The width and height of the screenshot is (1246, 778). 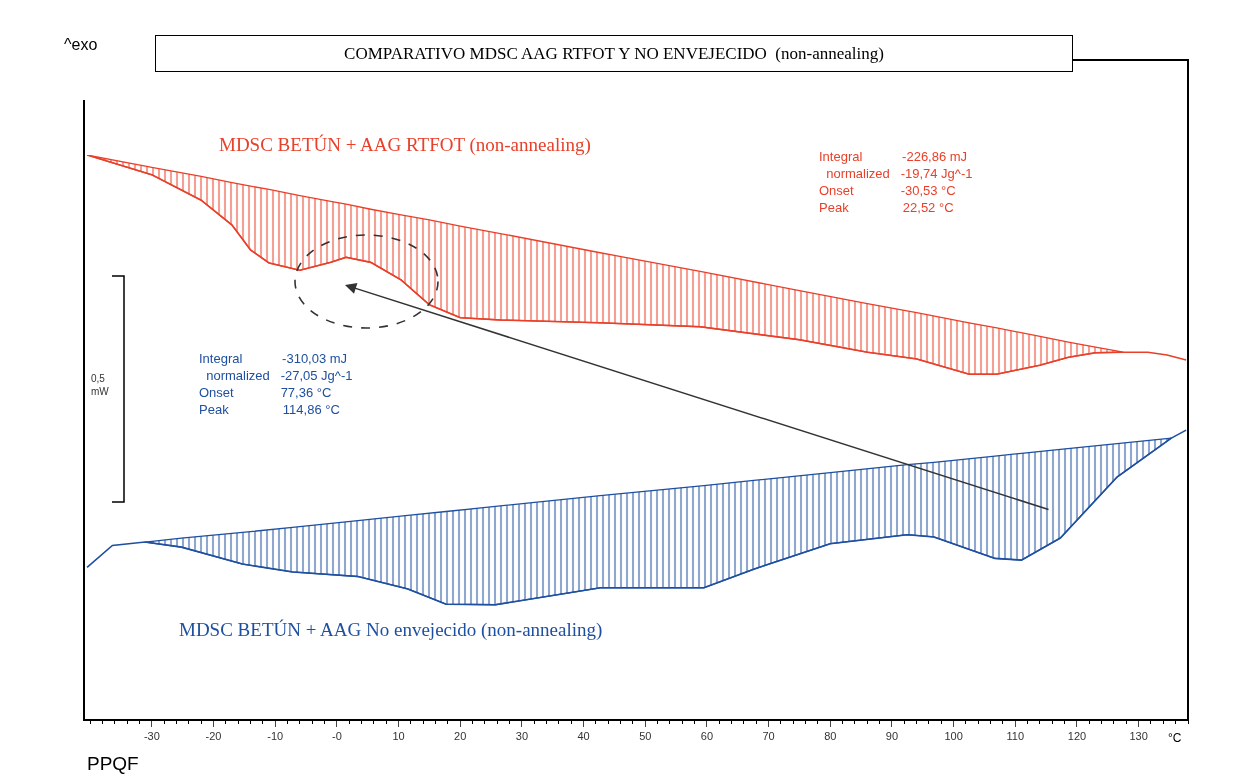 I want to click on x-tick-label: 110, so click(x=1015, y=736).